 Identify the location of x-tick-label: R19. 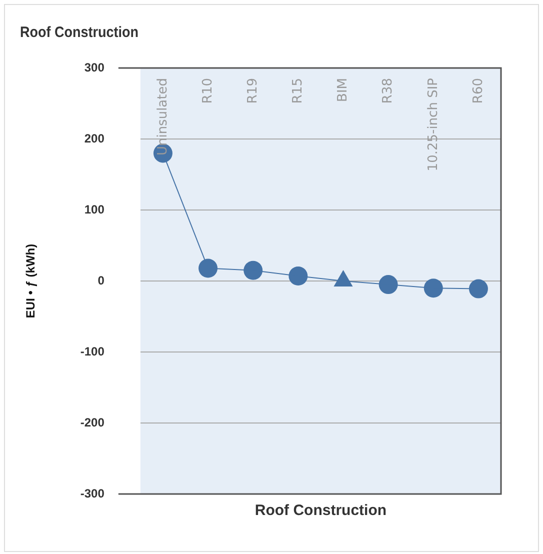
(252, 91).